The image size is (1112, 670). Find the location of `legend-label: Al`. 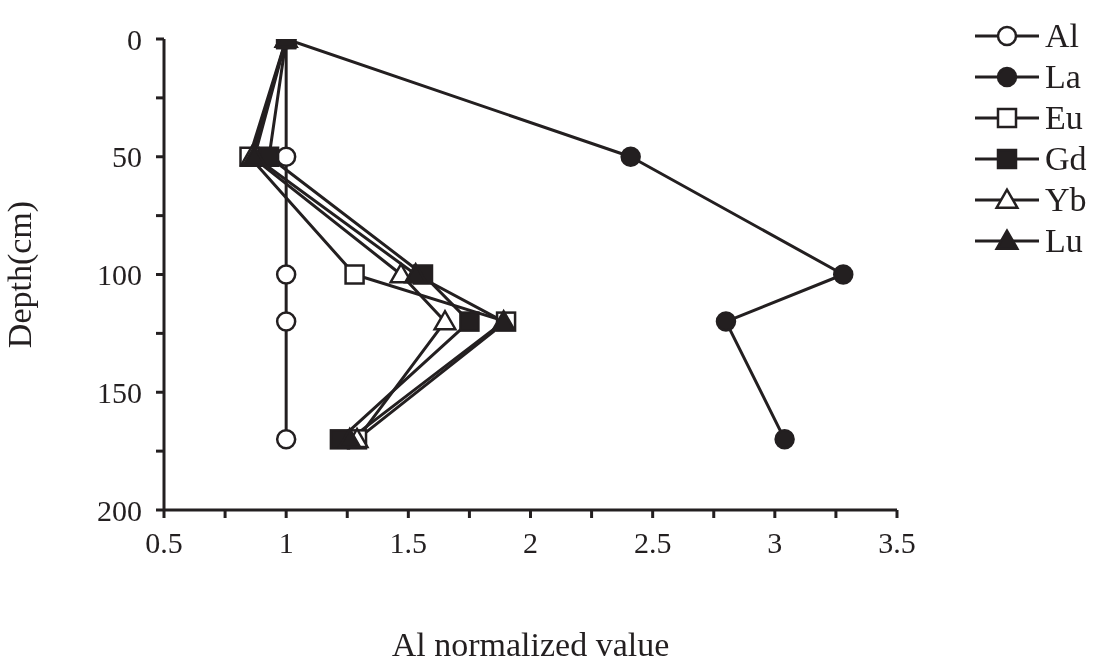

legend-label: Al is located at coordinates (1062, 36).